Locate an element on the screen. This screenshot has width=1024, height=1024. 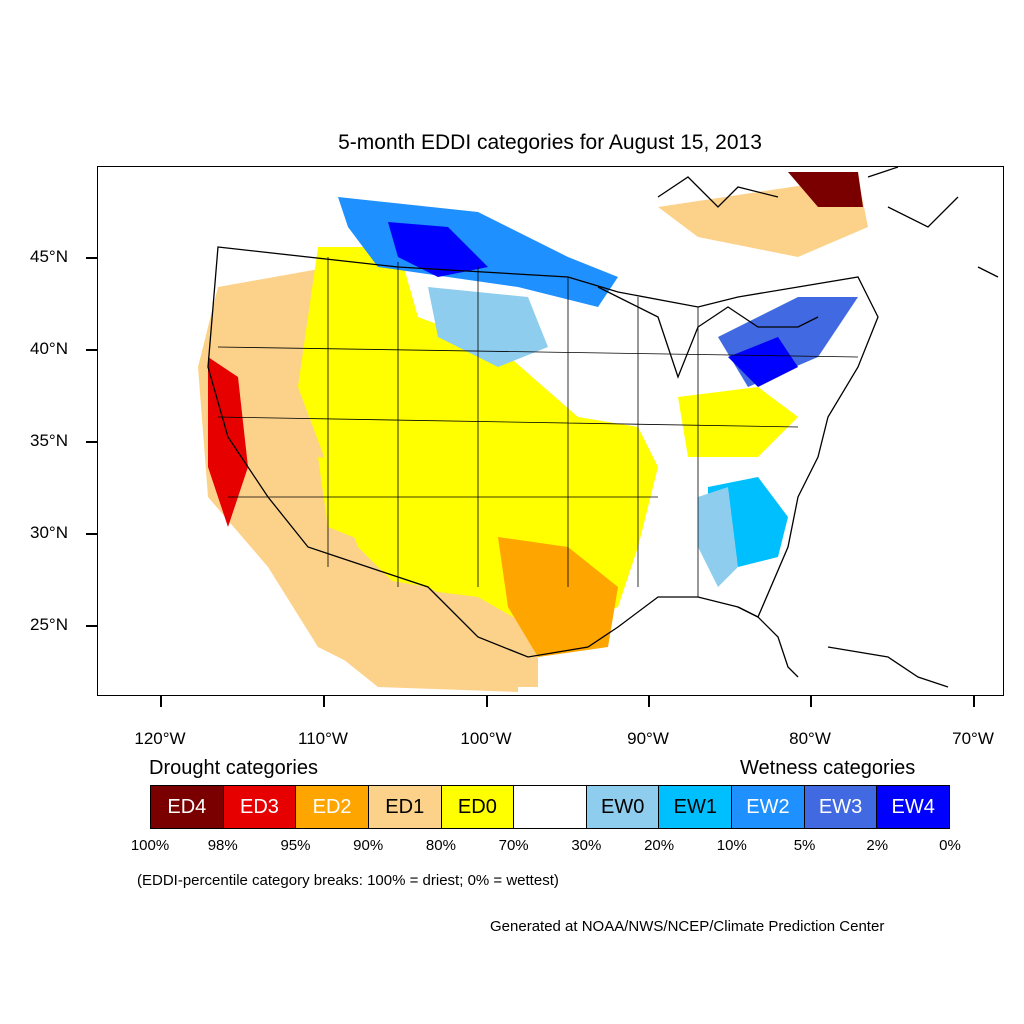
legend-break-label: 5% is located at coordinates (804, 845).